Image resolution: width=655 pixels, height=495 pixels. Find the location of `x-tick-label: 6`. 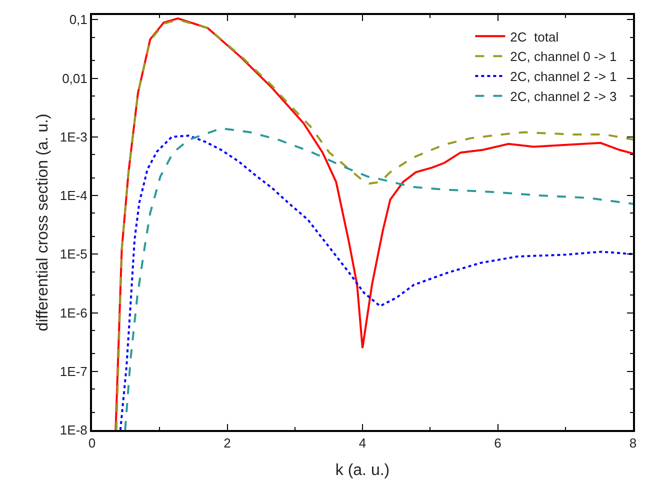

x-tick-label: 6 is located at coordinates (498, 443).